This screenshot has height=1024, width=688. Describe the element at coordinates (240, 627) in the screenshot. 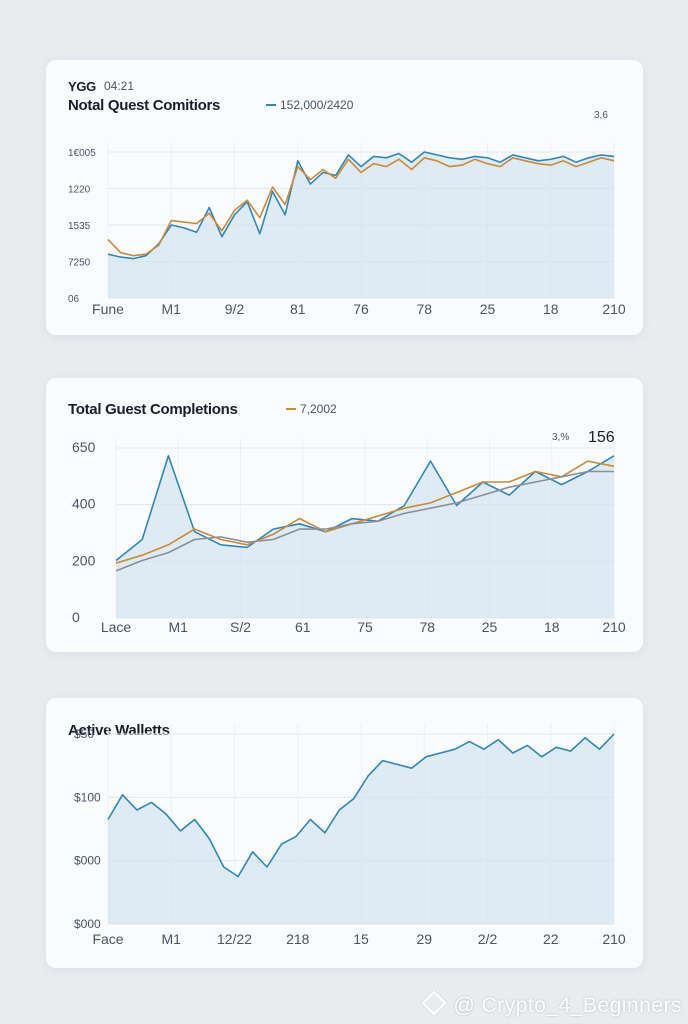

I see `x-tick-label: S/2` at that location.